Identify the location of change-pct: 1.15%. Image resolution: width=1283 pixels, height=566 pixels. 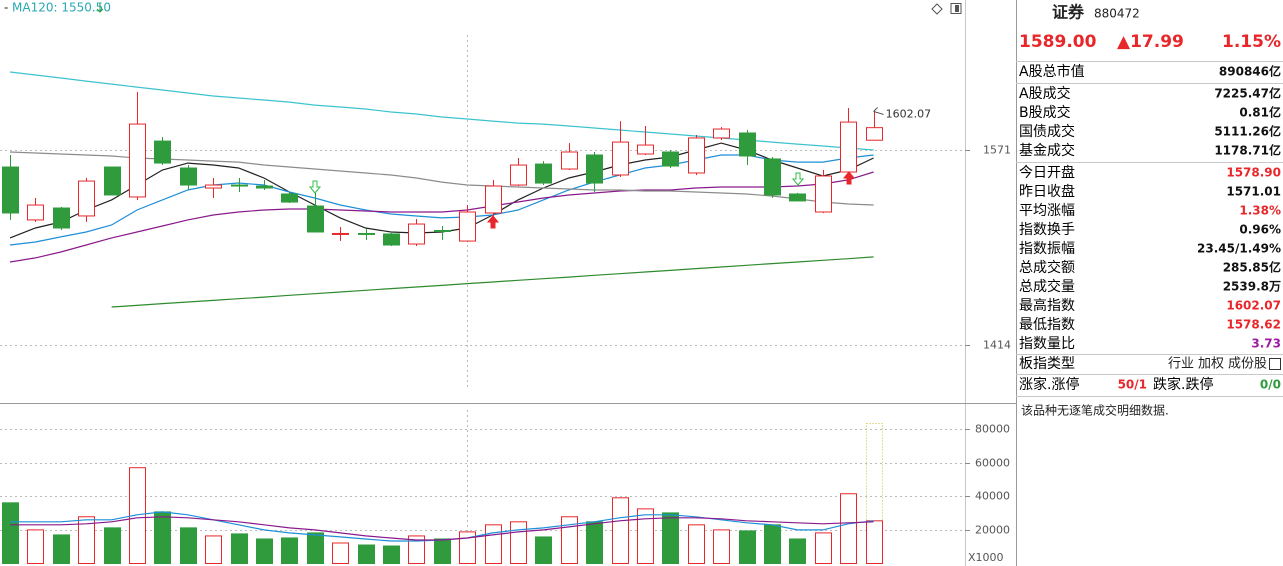
(1251, 42).